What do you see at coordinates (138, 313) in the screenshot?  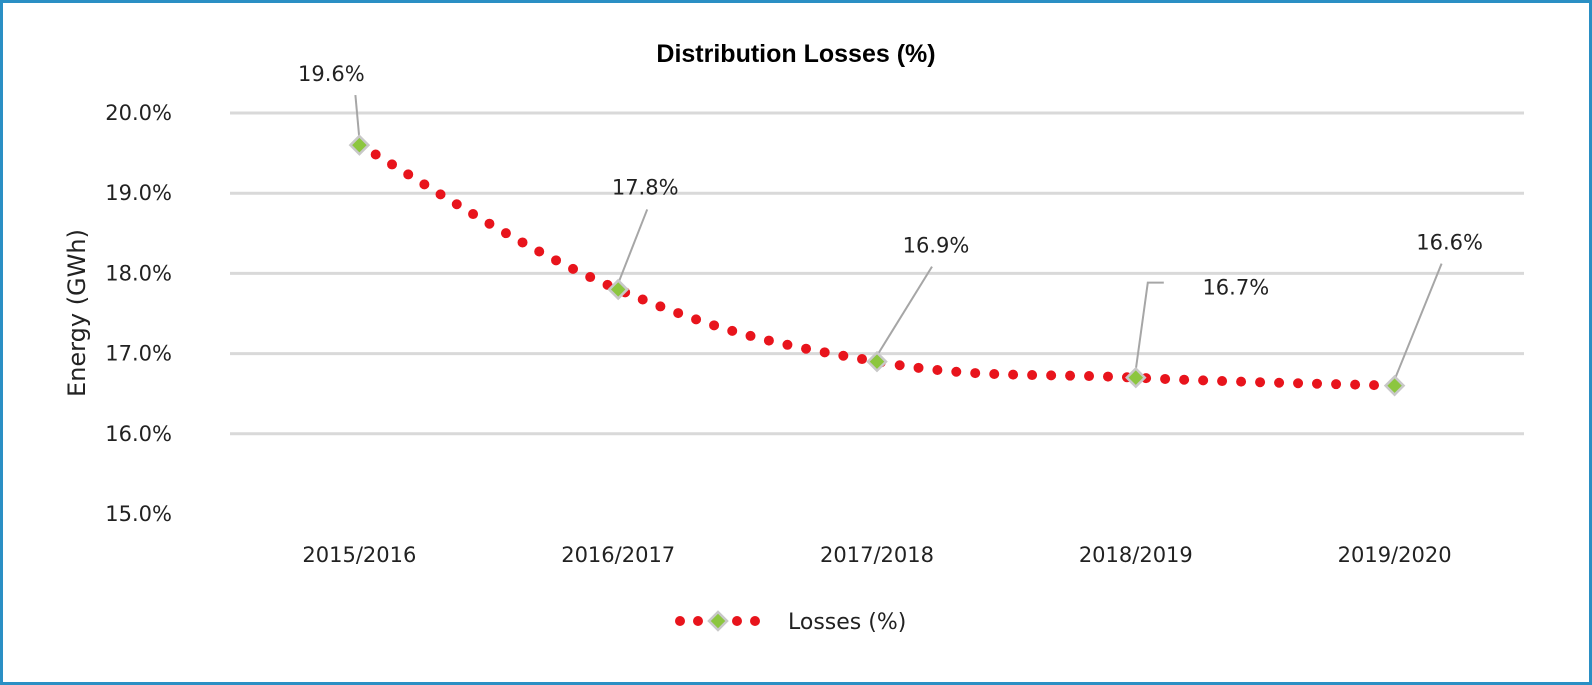 I see `y-axis-ticks: 15.0% 16.0% 17.0% 18.0% 19.0% 20.0%` at bounding box center [138, 313].